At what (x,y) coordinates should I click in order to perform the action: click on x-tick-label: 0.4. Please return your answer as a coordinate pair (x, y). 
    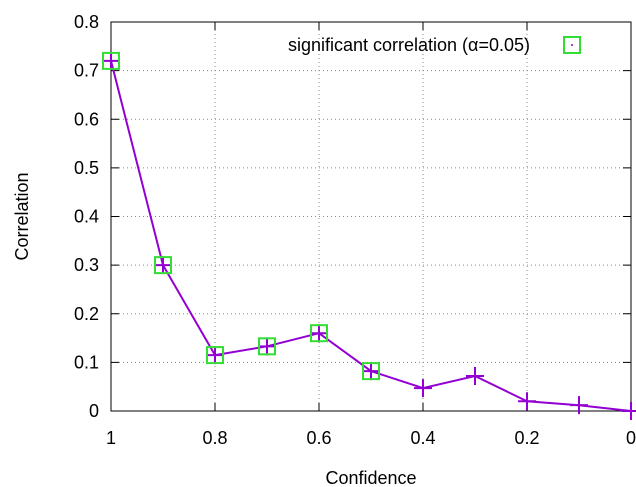
    Looking at the image, I should click on (422, 438).